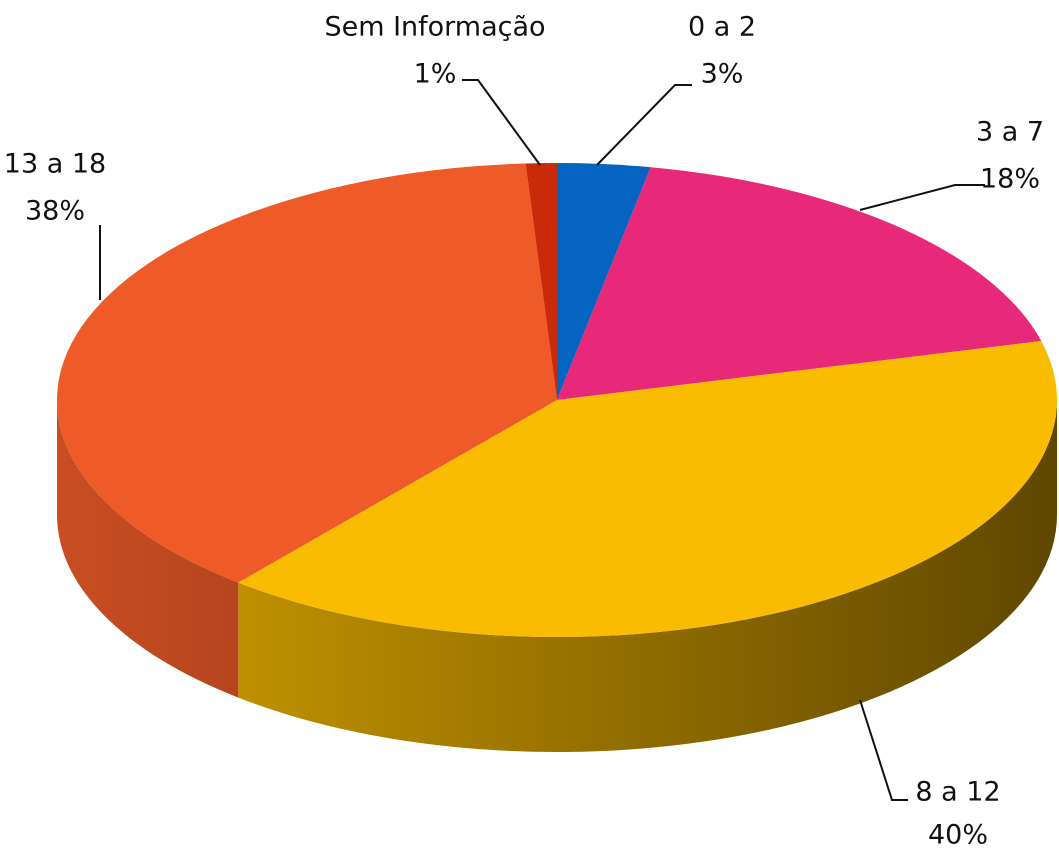 This screenshot has height=849, width=1059. What do you see at coordinates (55, 211) in the screenshot?
I see `value-label: 38%` at bounding box center [55, 211].